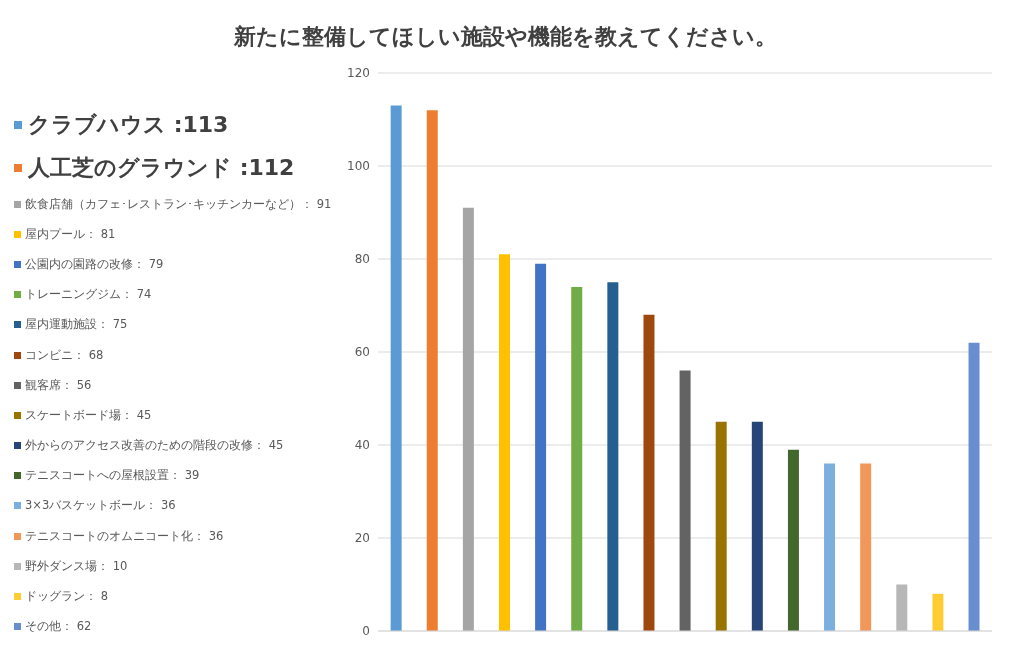 The height and width of the screenshot is (651, 1010). Describe the element at coordinates (362, 259) in the screenshot. I see `y-tick-label: 80` at that location.